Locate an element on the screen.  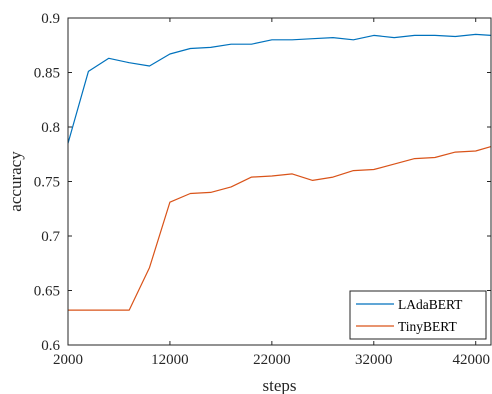
legend-box is located at coordinates (418, 315).